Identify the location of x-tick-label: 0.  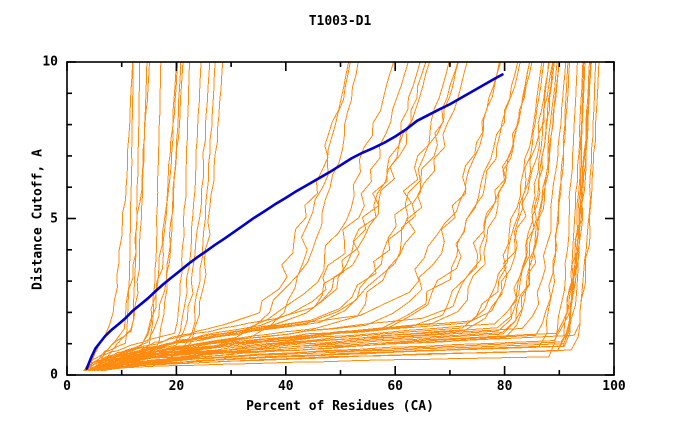
(67, 386).